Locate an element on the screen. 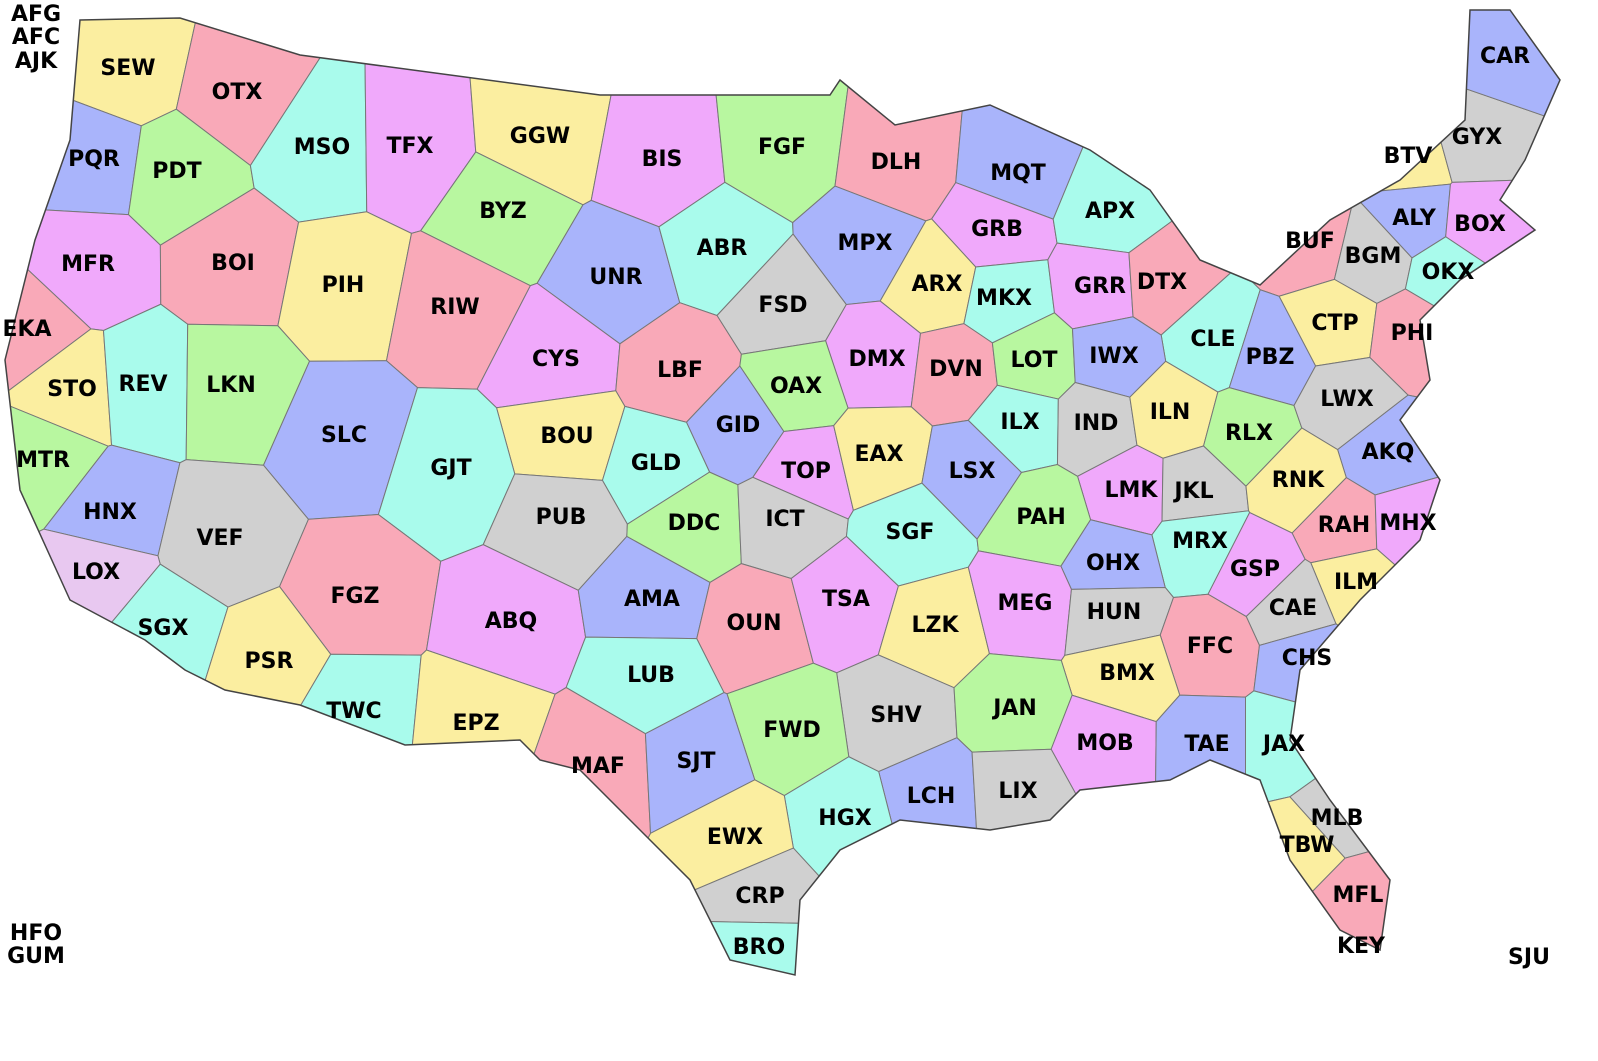  office-label: SGX is located at coordinates (163, 628).